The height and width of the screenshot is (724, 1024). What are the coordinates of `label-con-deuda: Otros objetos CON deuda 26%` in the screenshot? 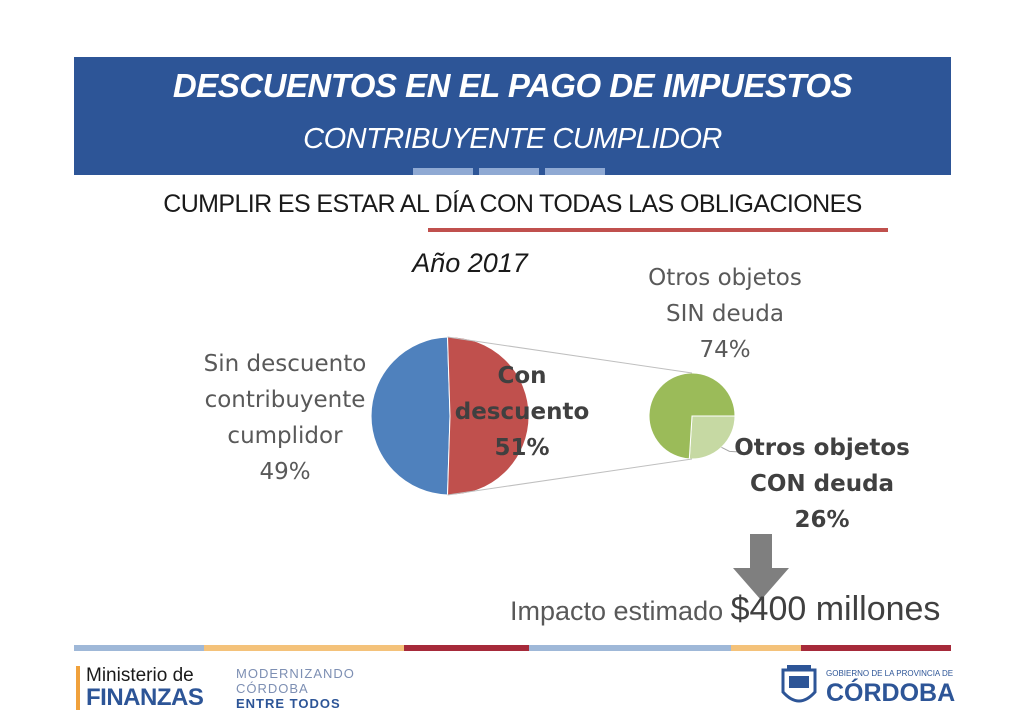 It's located at (822, 484).